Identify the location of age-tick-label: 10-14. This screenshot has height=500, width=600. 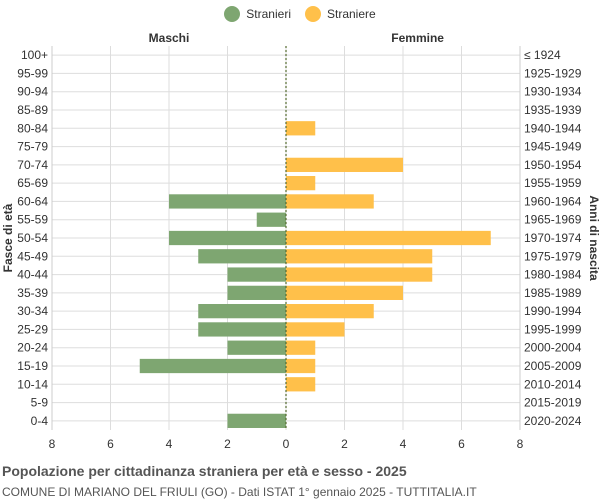
(32, 384).